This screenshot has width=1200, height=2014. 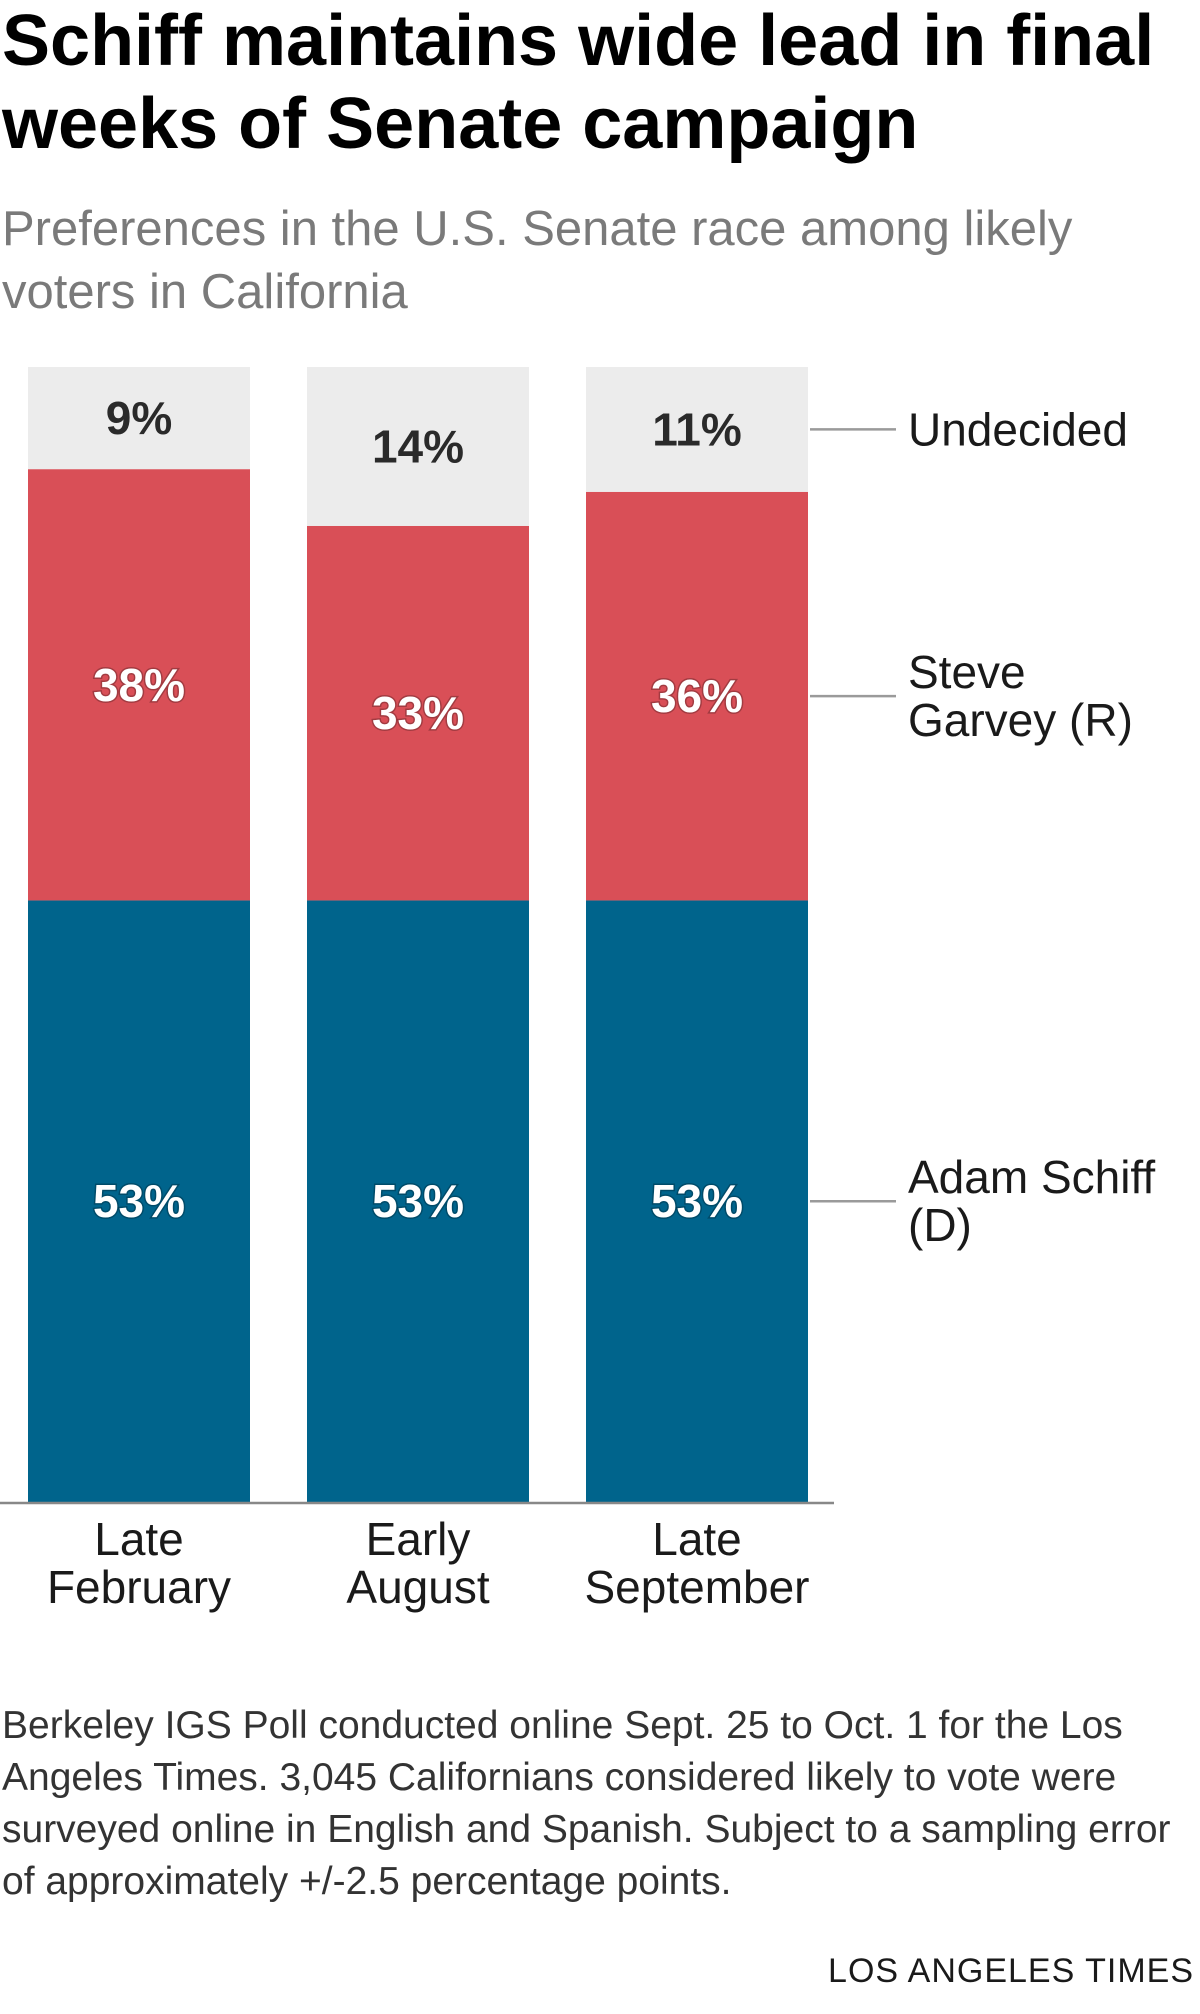 I want to click on x-tick-label-late-september: Late September, so click(x=696, y=1563).